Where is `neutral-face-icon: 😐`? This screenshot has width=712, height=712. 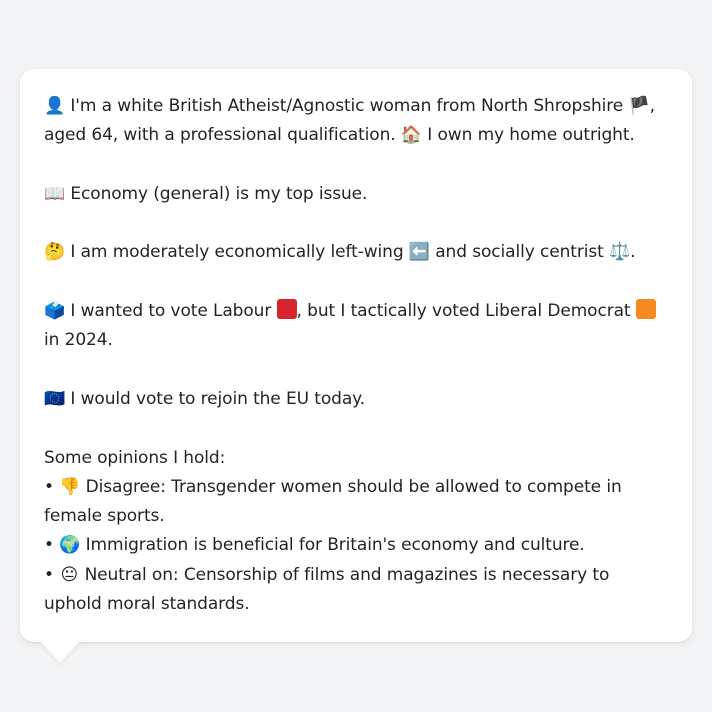 neutral-face-icon: 😐 is located at coordinates (69, 574).